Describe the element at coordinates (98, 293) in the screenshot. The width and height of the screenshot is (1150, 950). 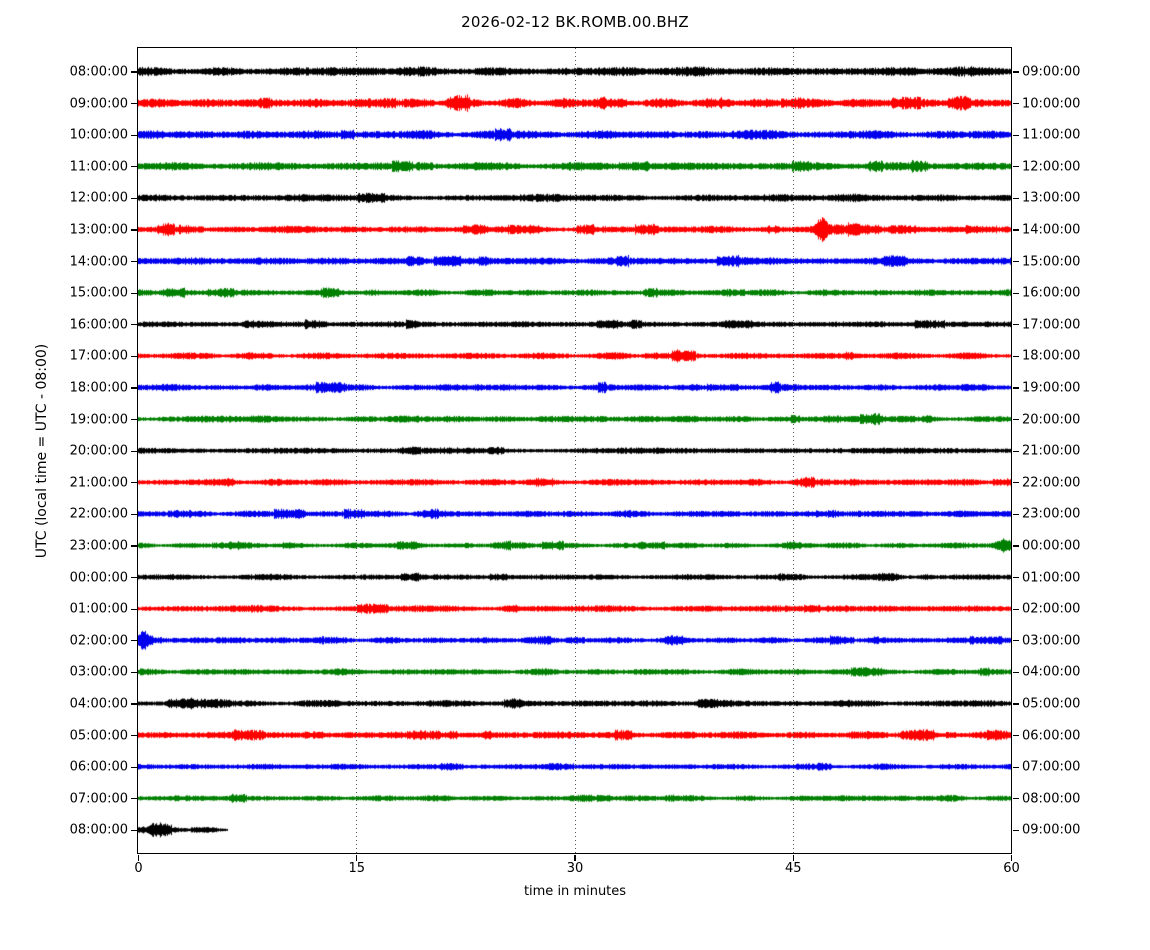
I see `trace-start-time-label: 15:00:00` at that location.